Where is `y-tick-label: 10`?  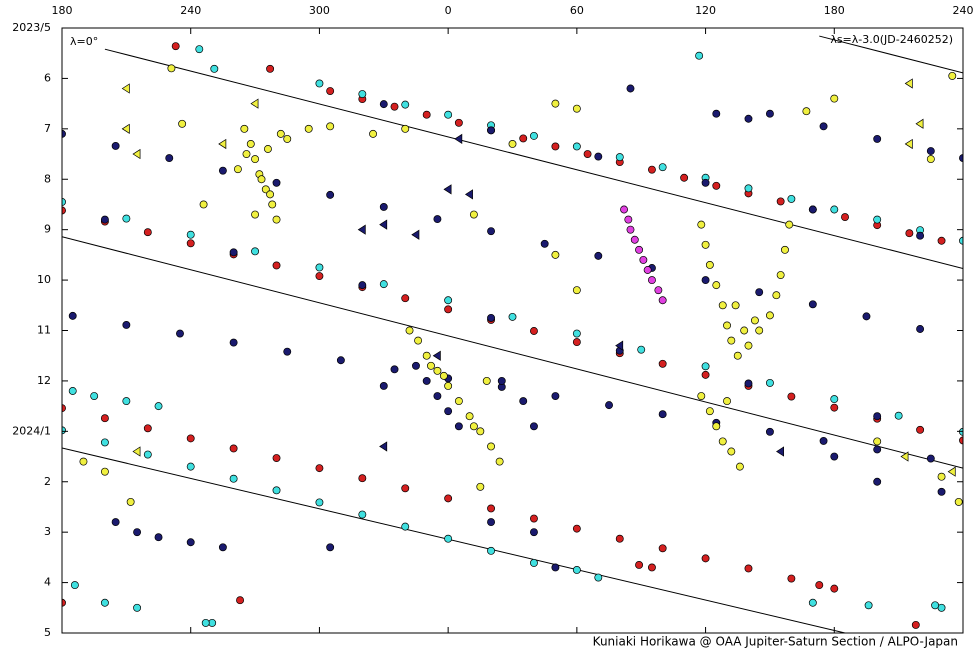 y-tick-label: 10 is located at coordinates (44, 279).